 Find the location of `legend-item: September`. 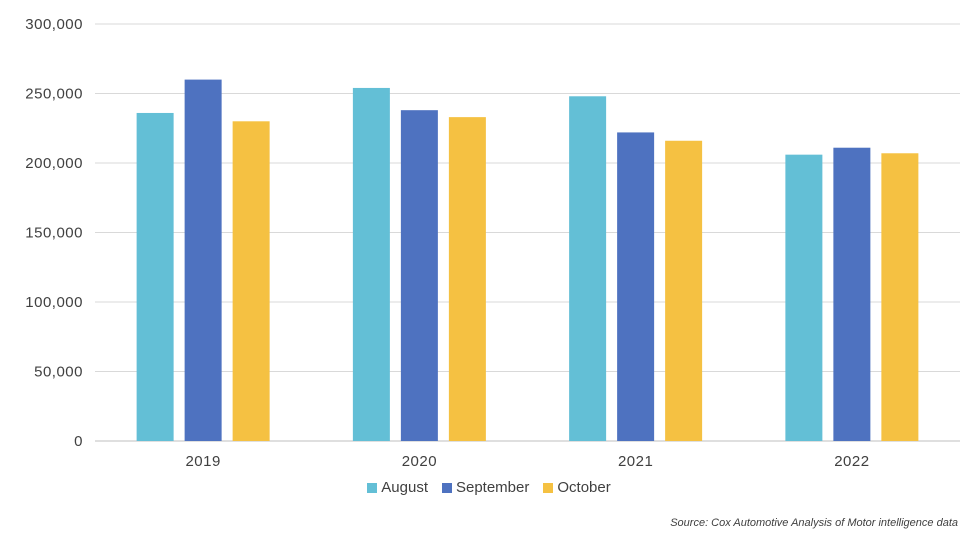

legend-item: September is located at coordinates (485, 487).